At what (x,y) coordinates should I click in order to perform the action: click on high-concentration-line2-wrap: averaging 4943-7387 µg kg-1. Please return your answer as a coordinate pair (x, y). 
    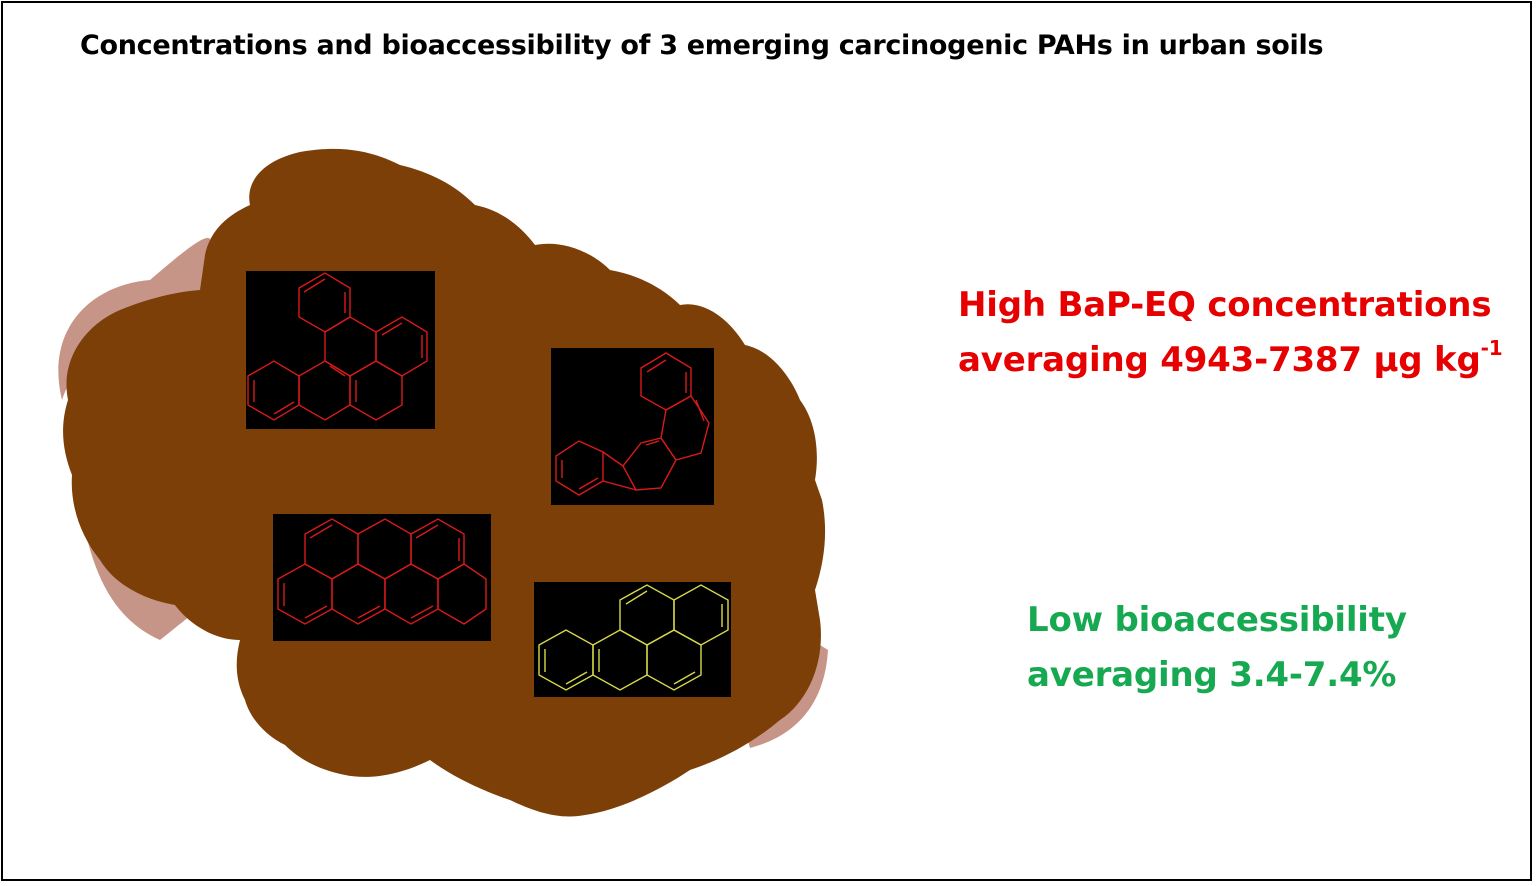
    Looking at the image, I should click on (1230, 362).